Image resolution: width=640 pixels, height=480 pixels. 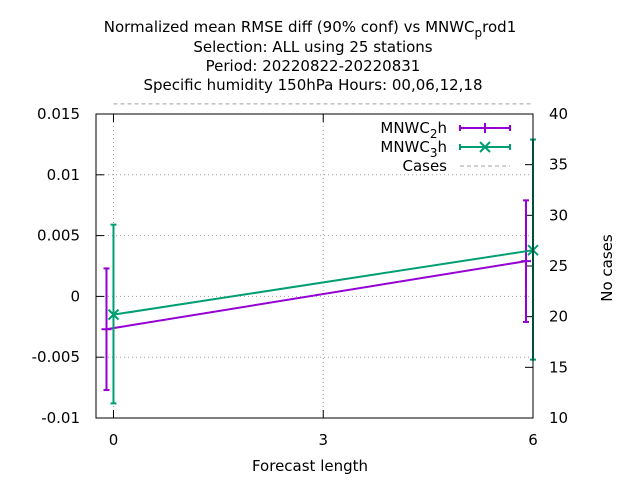 I want to click on x-axis-label: Forecast length, so click(x=310, y=466).